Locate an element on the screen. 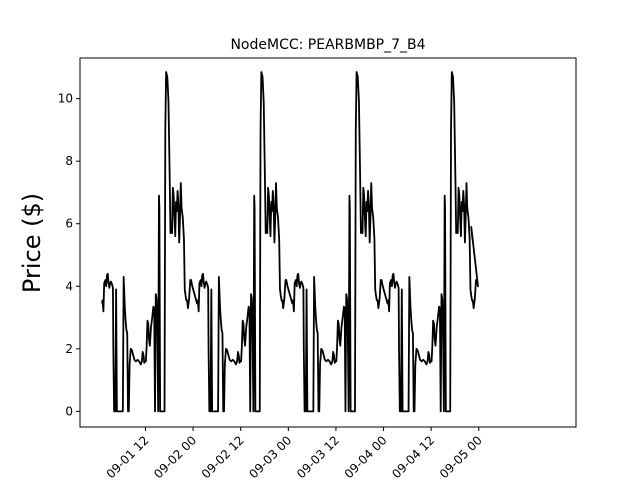 This screenshot has width=640, height=480. x-tick-label: 09-04 00 is located at coordinates (366, 456).